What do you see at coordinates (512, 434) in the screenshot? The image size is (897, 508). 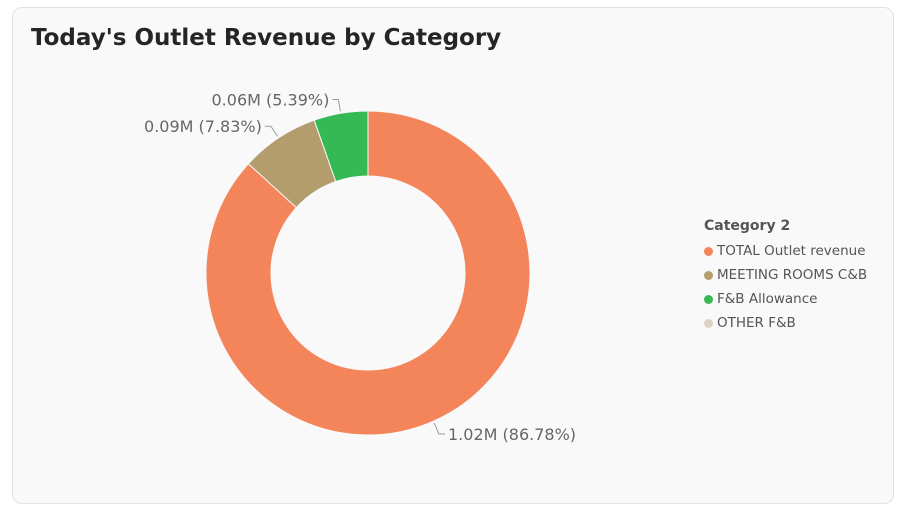 I see `data-label-total-outlet-revenue: 1.02M (86.78%)` at bounding box center [512, 434].